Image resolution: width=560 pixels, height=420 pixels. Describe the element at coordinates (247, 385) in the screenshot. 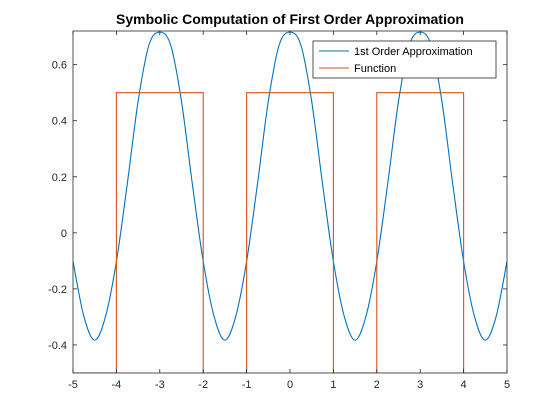

I see `x-tick-label: -1` at that location.